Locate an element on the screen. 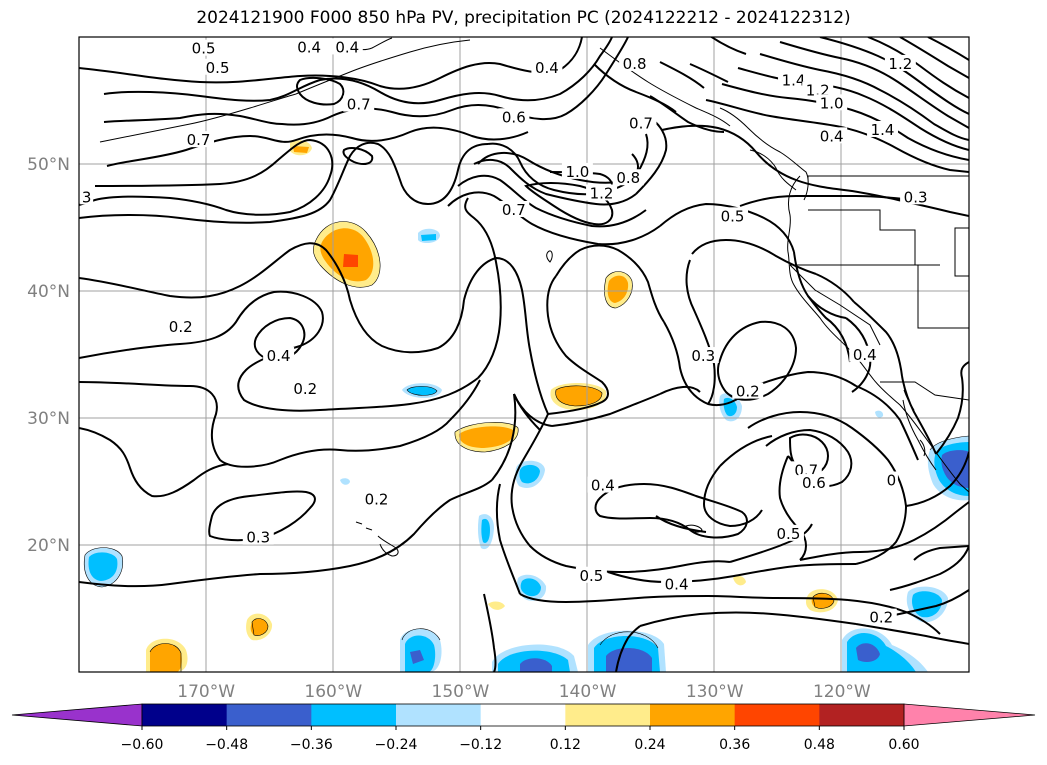 This screenshot has width=1047, height=765. longitude-tick-label: 160°W is located at coordinates (333, 692).